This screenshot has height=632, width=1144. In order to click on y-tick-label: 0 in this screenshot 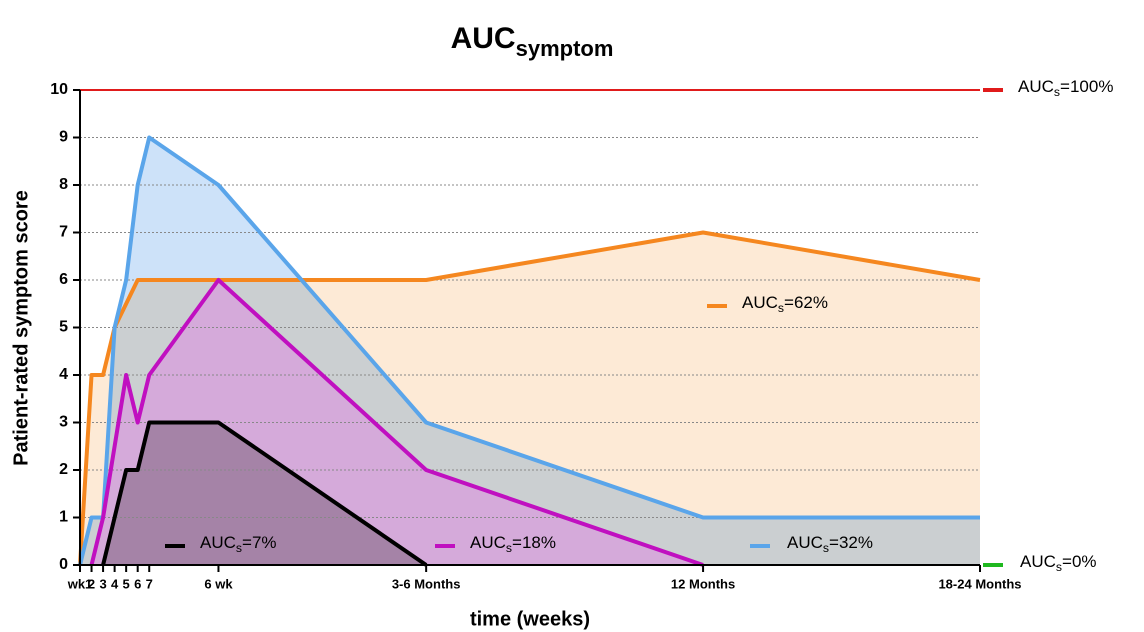, I will do `click(63, 564)`.